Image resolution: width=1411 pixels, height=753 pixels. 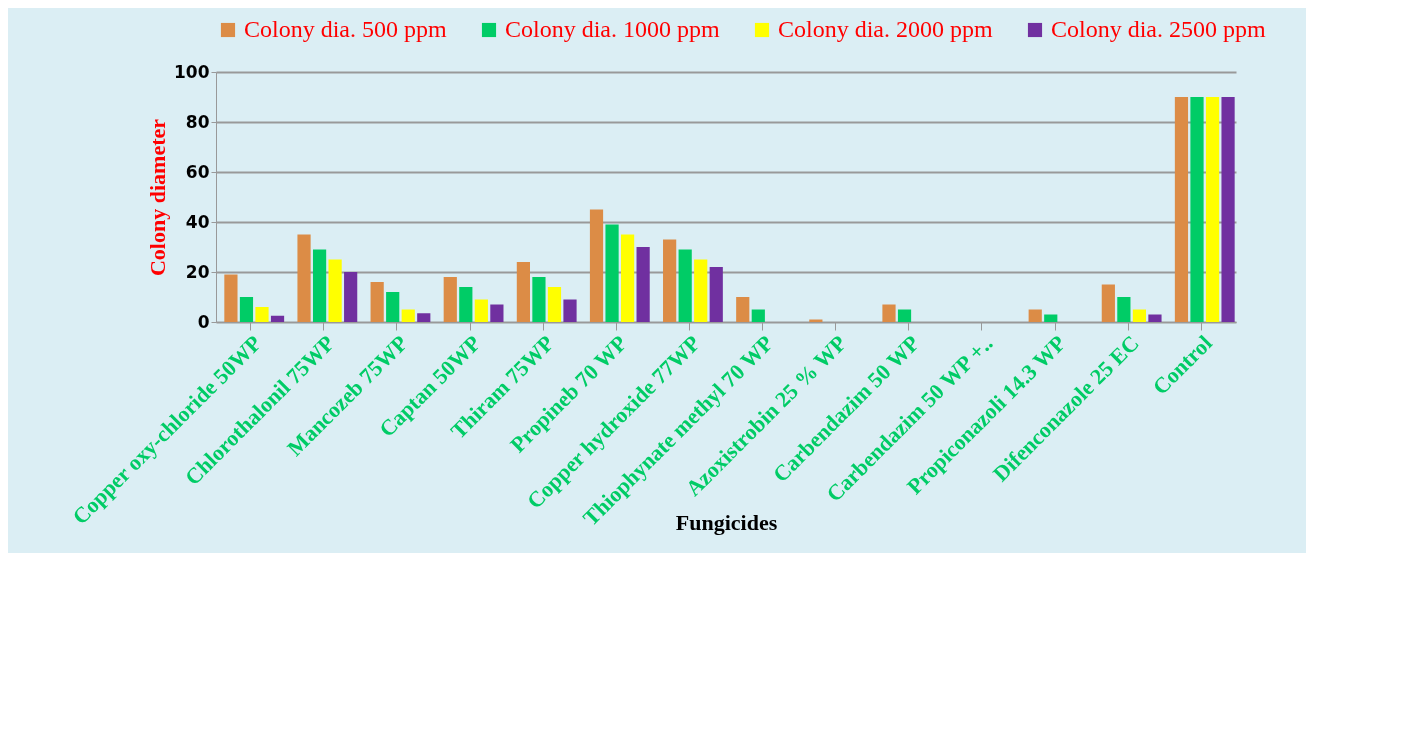 I want to click on y-tick-label: 60, so click(x=197, y=171).